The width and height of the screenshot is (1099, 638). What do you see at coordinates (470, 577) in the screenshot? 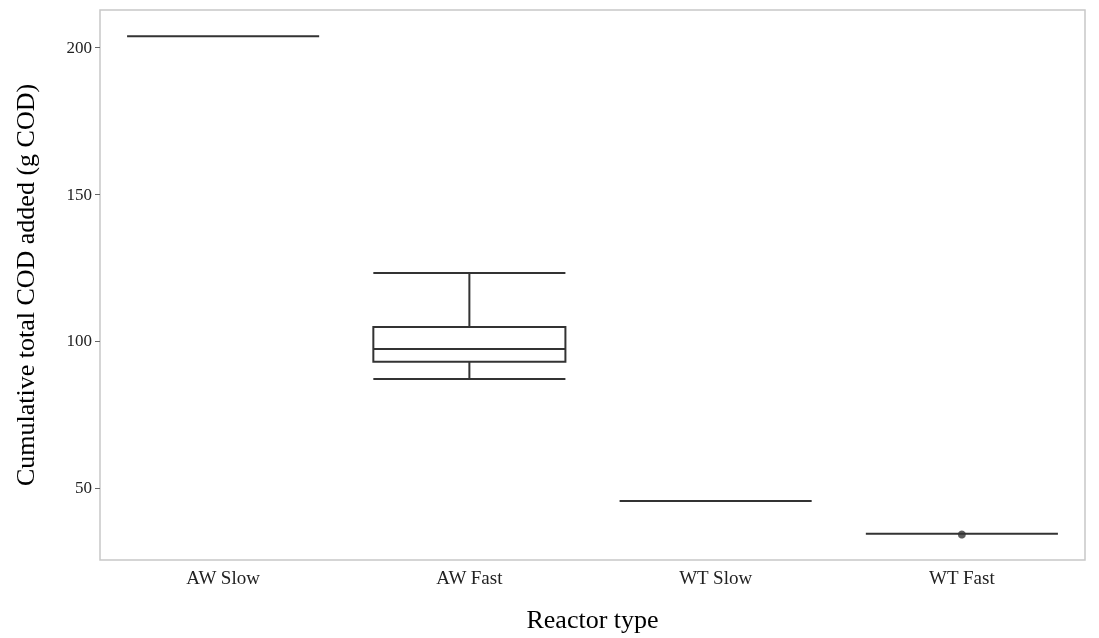
I see `x-tick-label: AW Fast` at bounding box center [470, 577].